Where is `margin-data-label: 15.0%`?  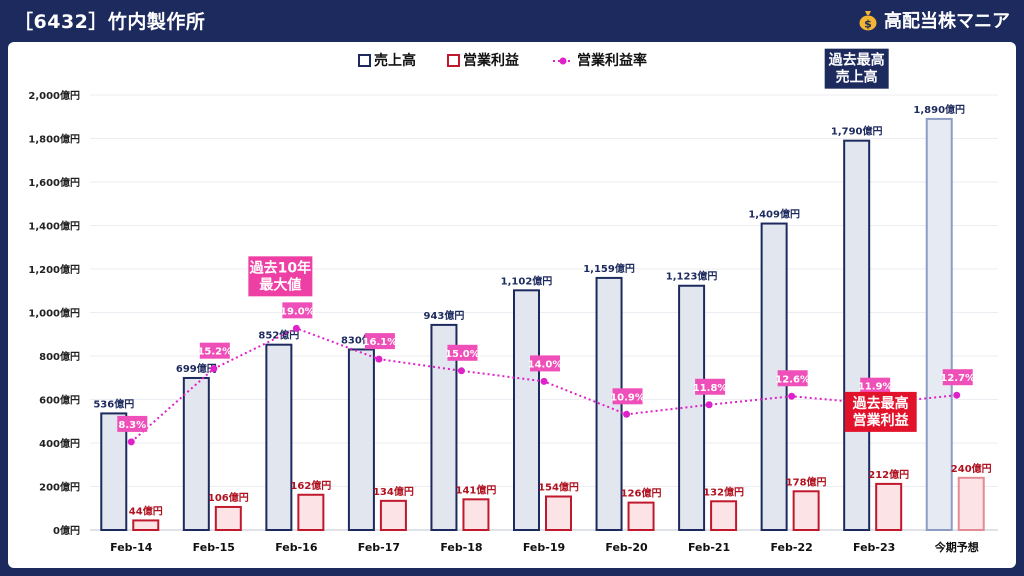
margin-data-label: 15.0% is located at coordinates (462, 354).